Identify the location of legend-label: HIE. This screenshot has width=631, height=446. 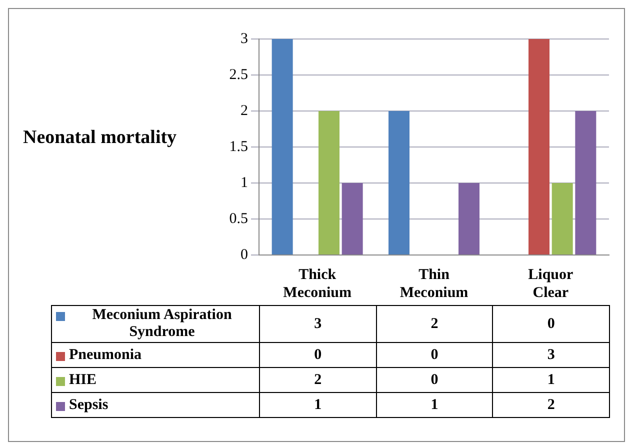
(83, 380).